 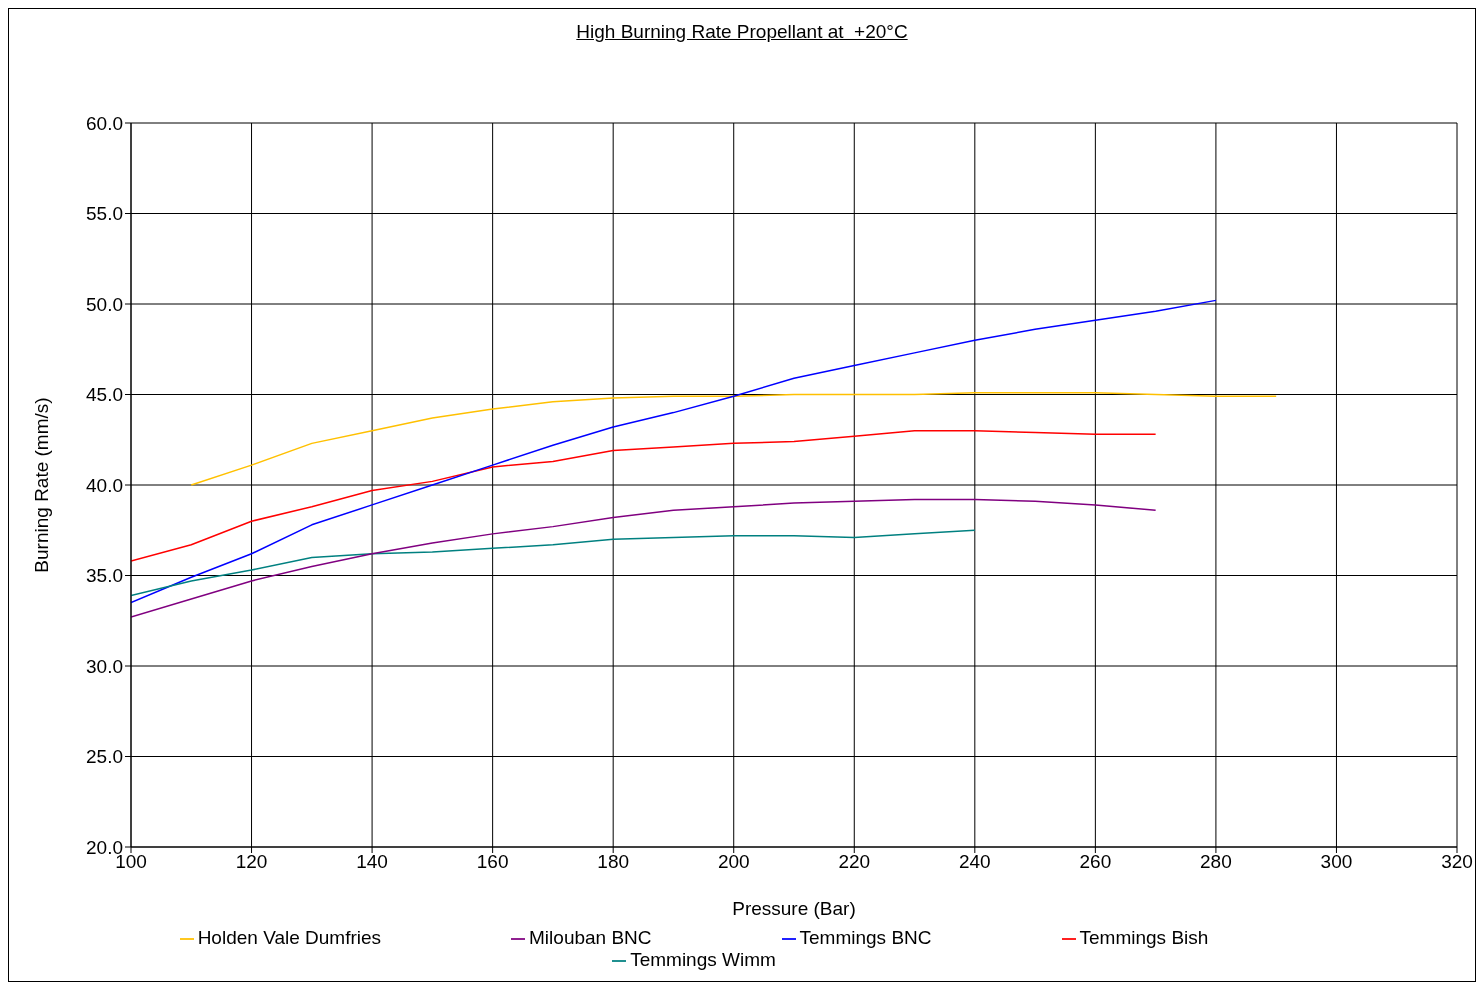 I want to click on x-tick-label: 120, so click(x=251, y=862).